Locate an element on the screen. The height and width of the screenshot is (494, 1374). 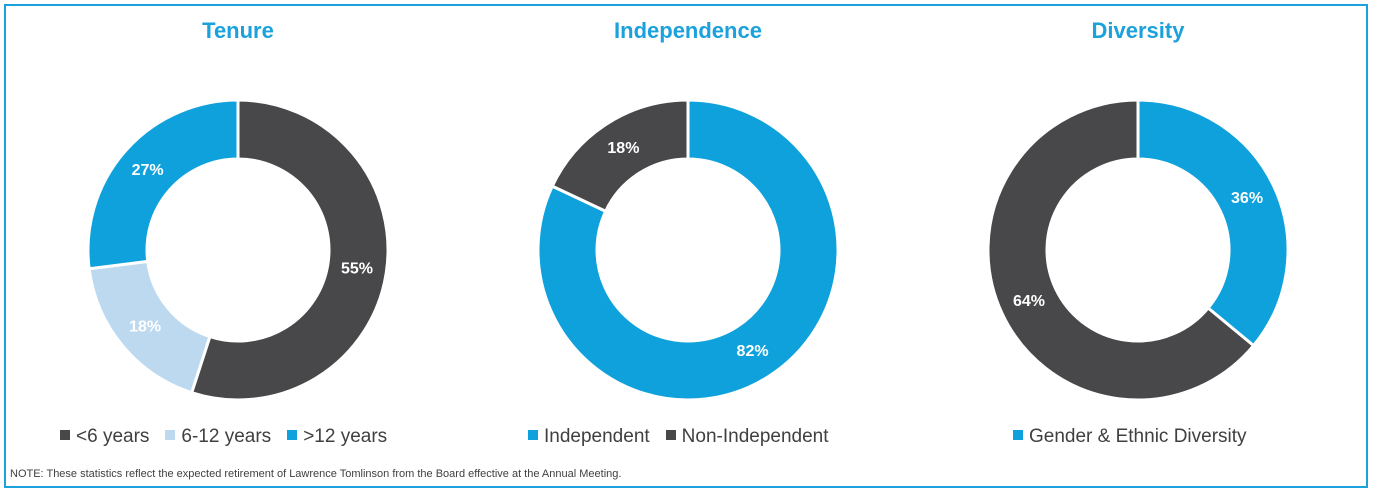
legend-item-12-years: >12 years is located at coordinates (337, 437).